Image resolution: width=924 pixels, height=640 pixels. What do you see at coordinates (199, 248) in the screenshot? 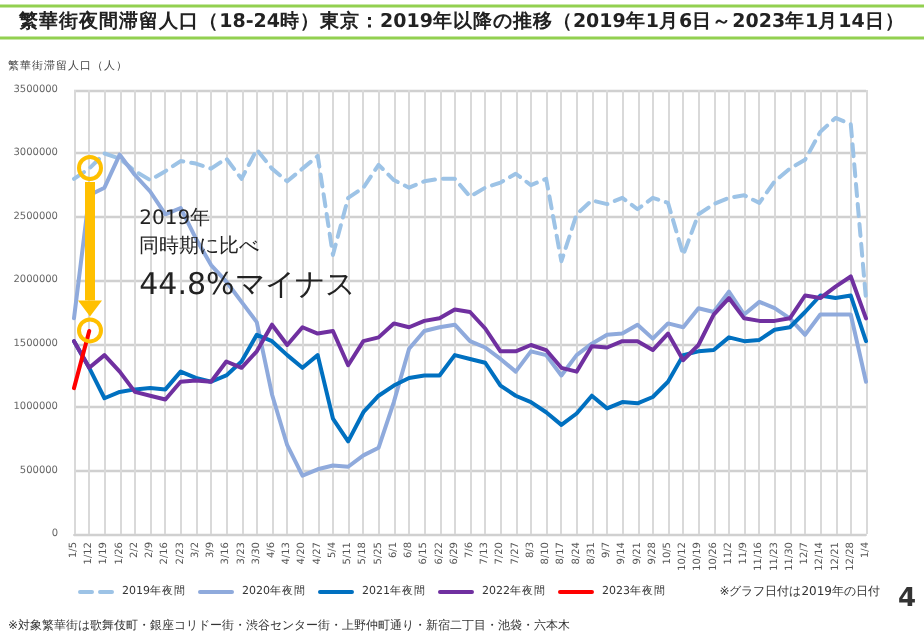
I see `annotation: 同時期に比べ` at bounding box center [199, 248].